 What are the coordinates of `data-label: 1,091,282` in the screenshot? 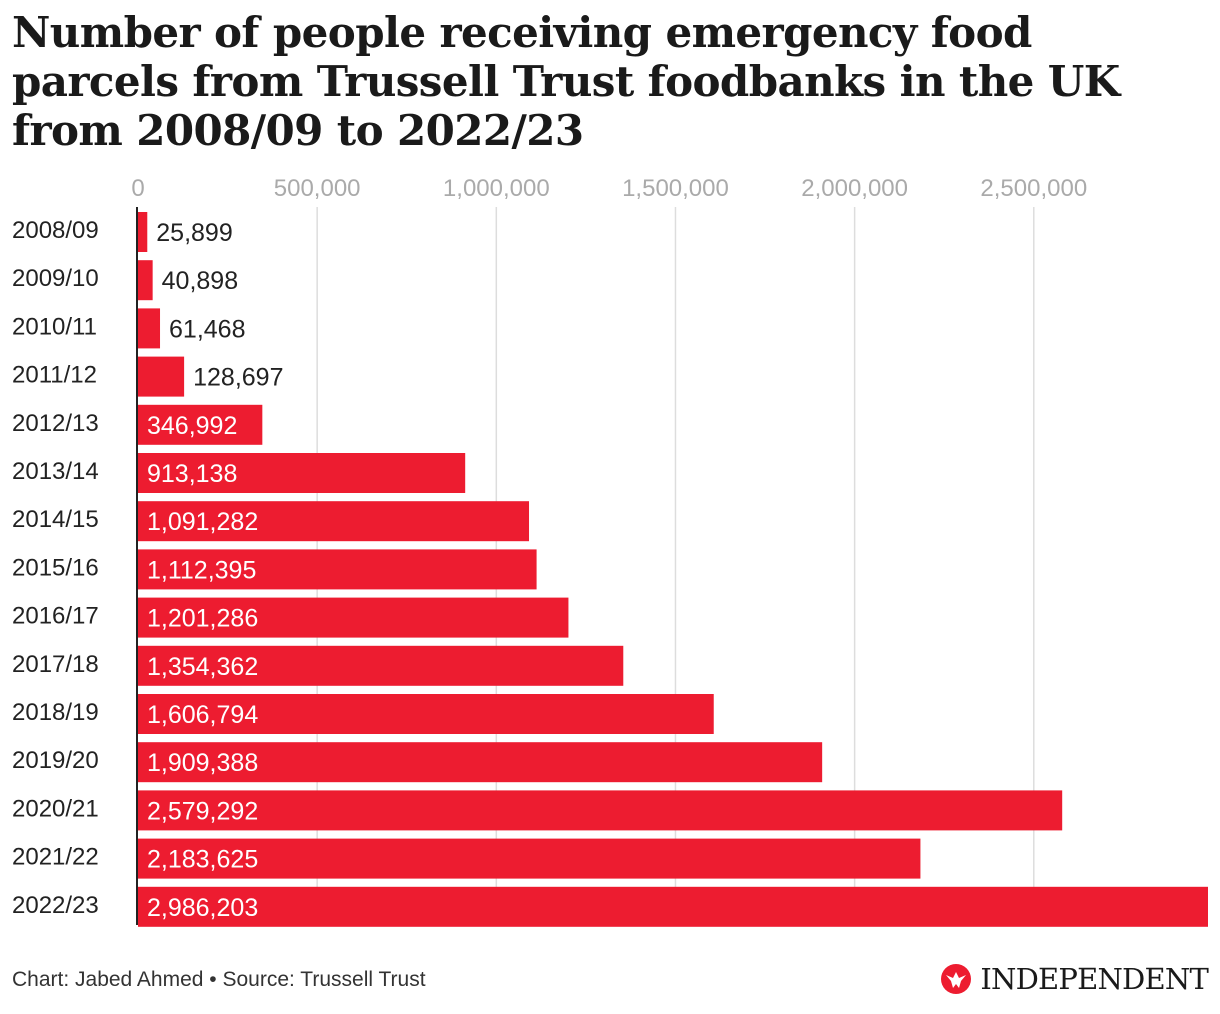 It's located at (202, 522).